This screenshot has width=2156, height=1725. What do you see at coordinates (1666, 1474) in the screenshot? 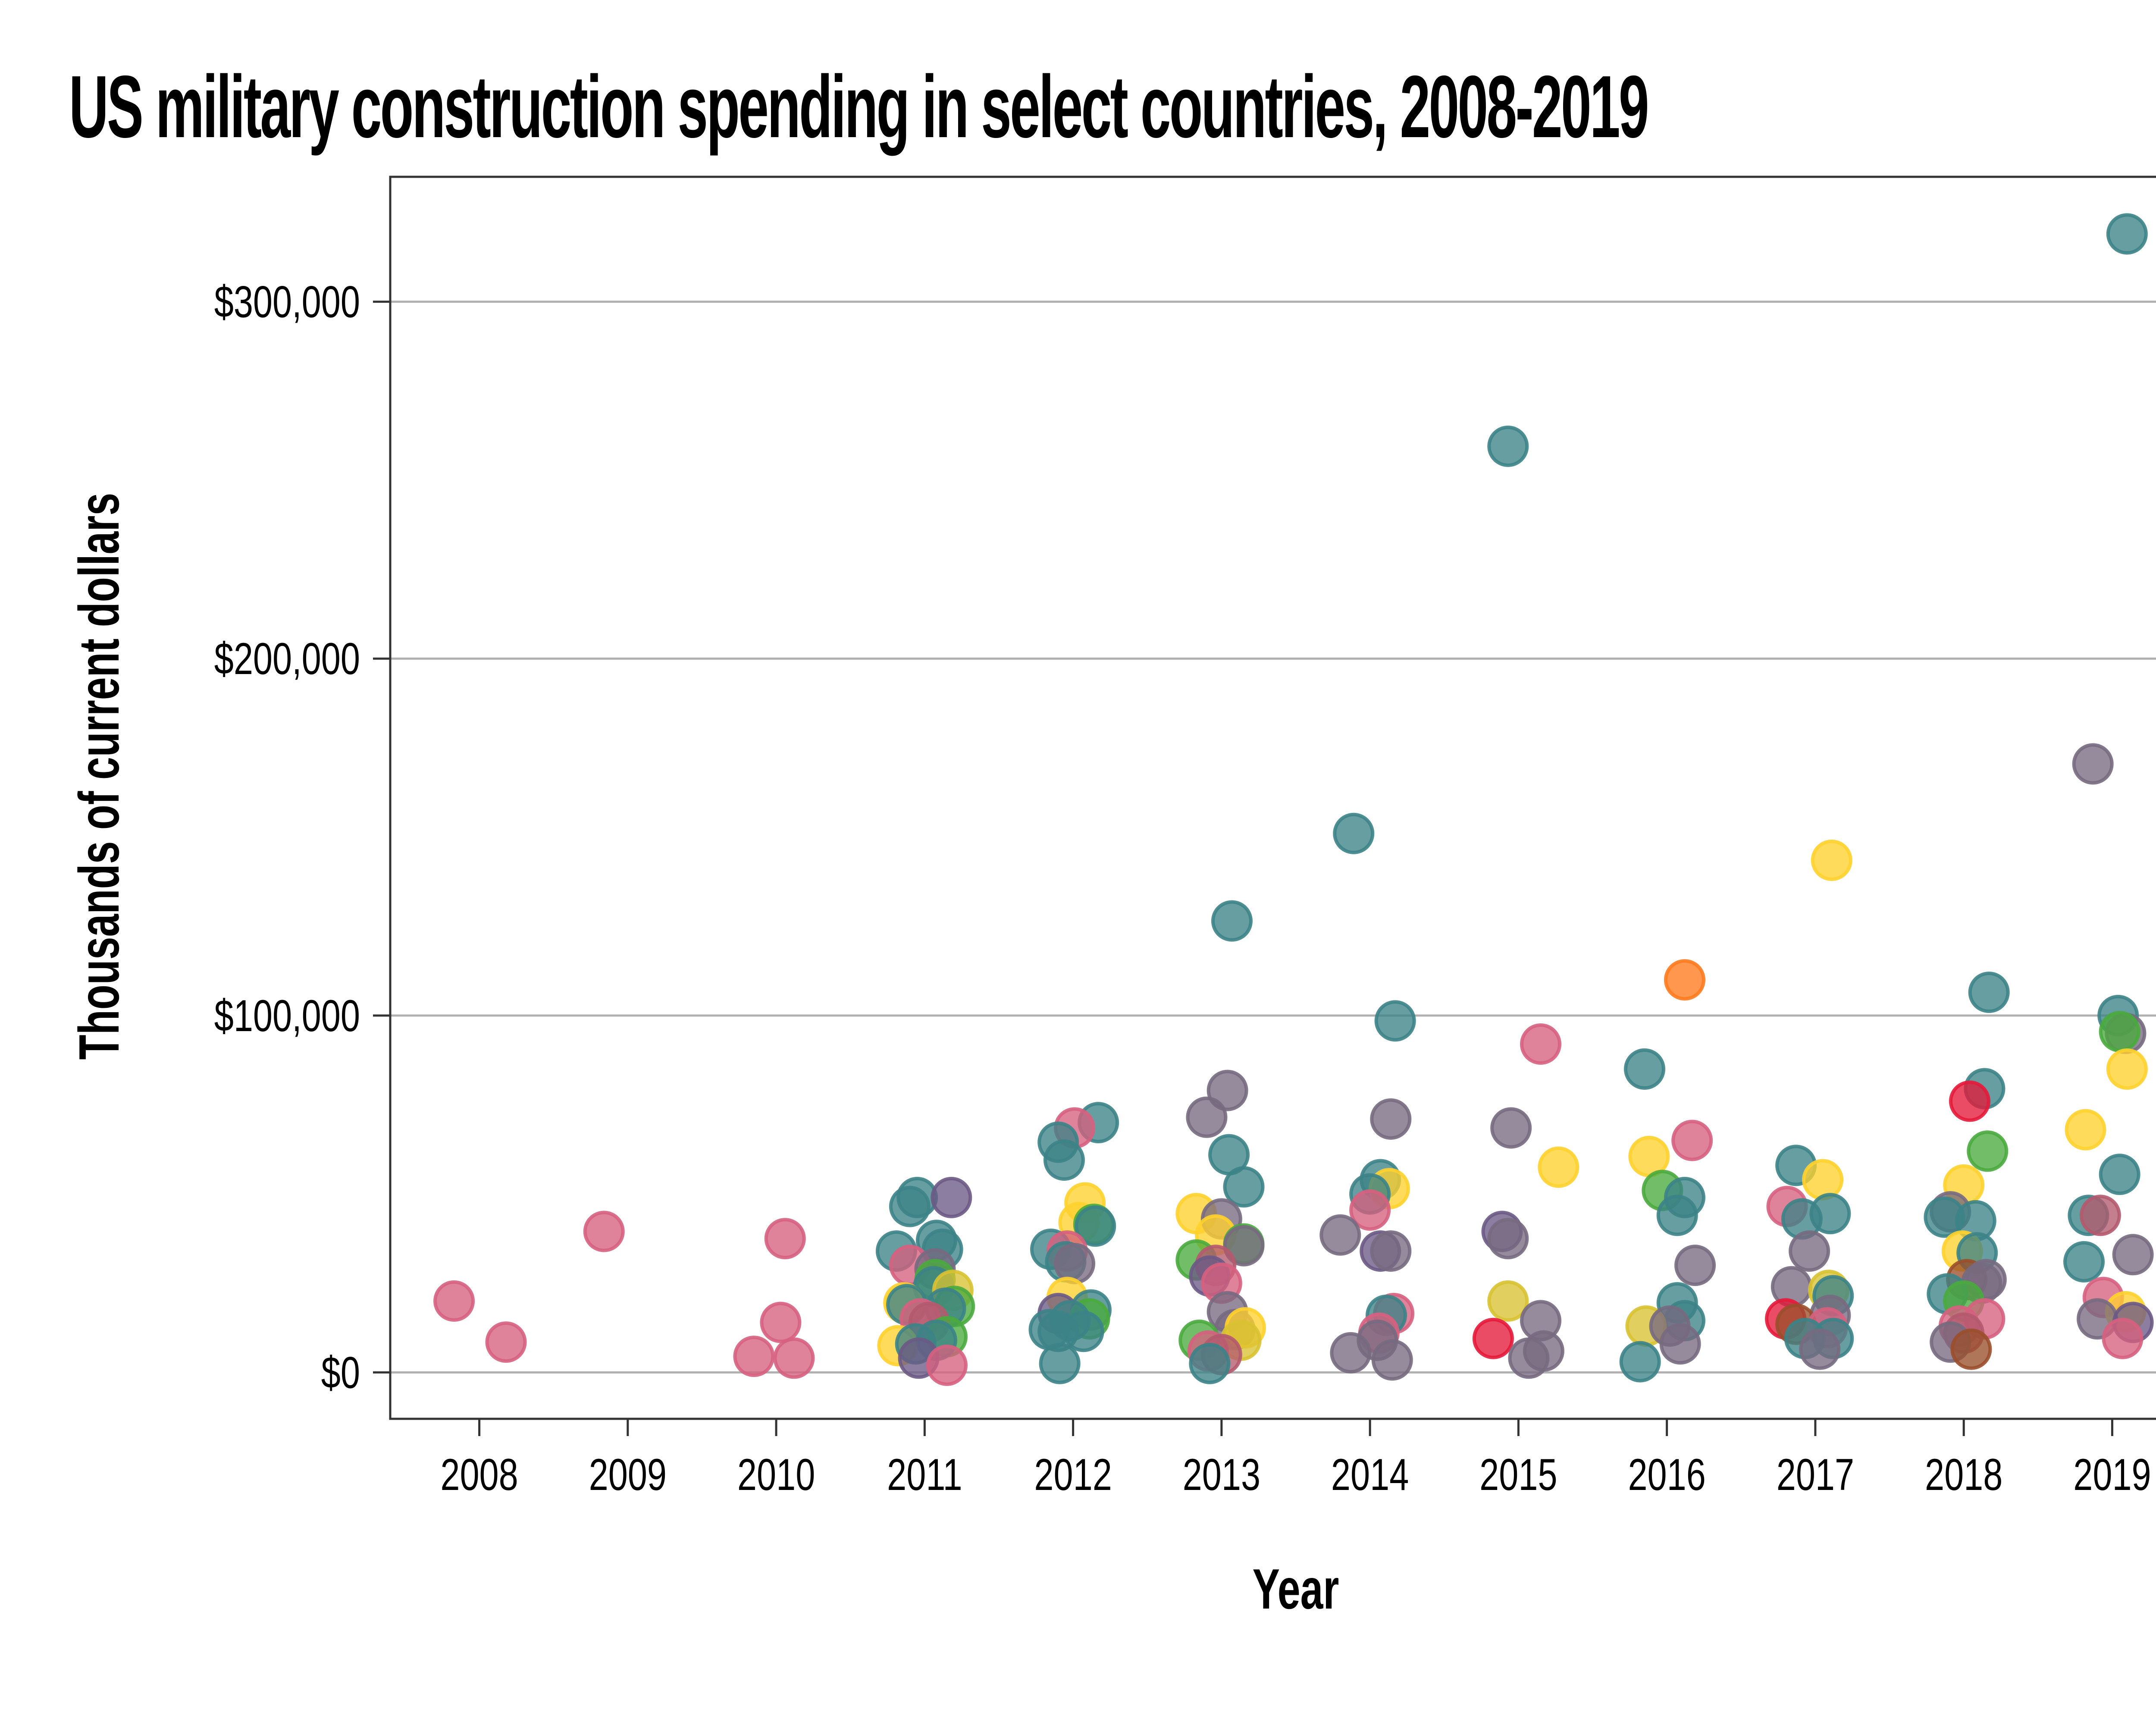
I see `x-tick-label: 2016` at bounding box center [1666, 1474].